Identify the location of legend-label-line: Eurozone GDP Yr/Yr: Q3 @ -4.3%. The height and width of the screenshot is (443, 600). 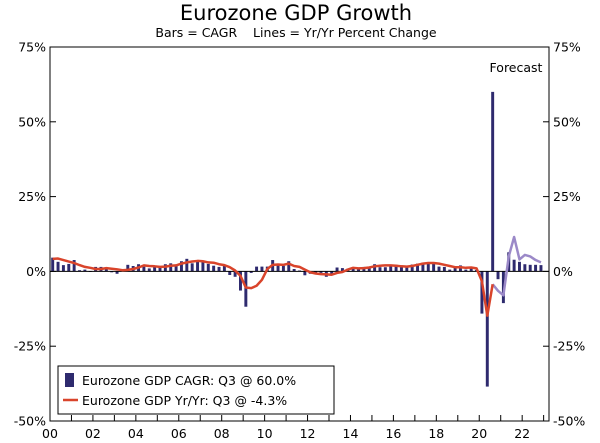
(184, 400).